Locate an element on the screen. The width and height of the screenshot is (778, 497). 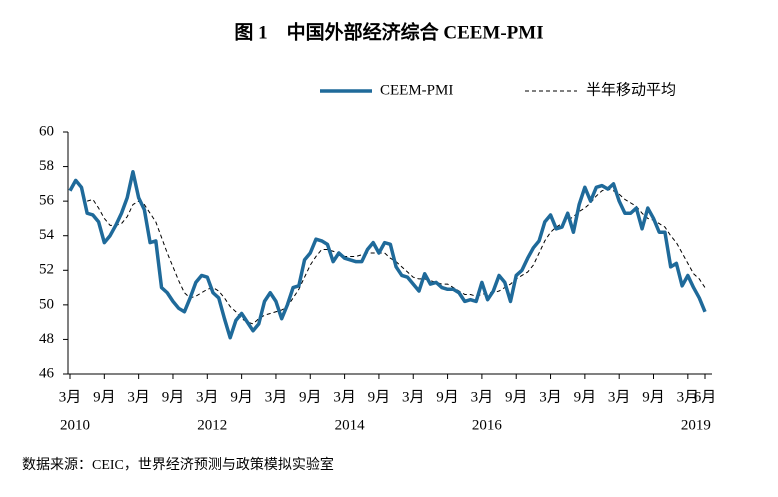
y-tick-label: 48 is located at coordinates (46, 339).